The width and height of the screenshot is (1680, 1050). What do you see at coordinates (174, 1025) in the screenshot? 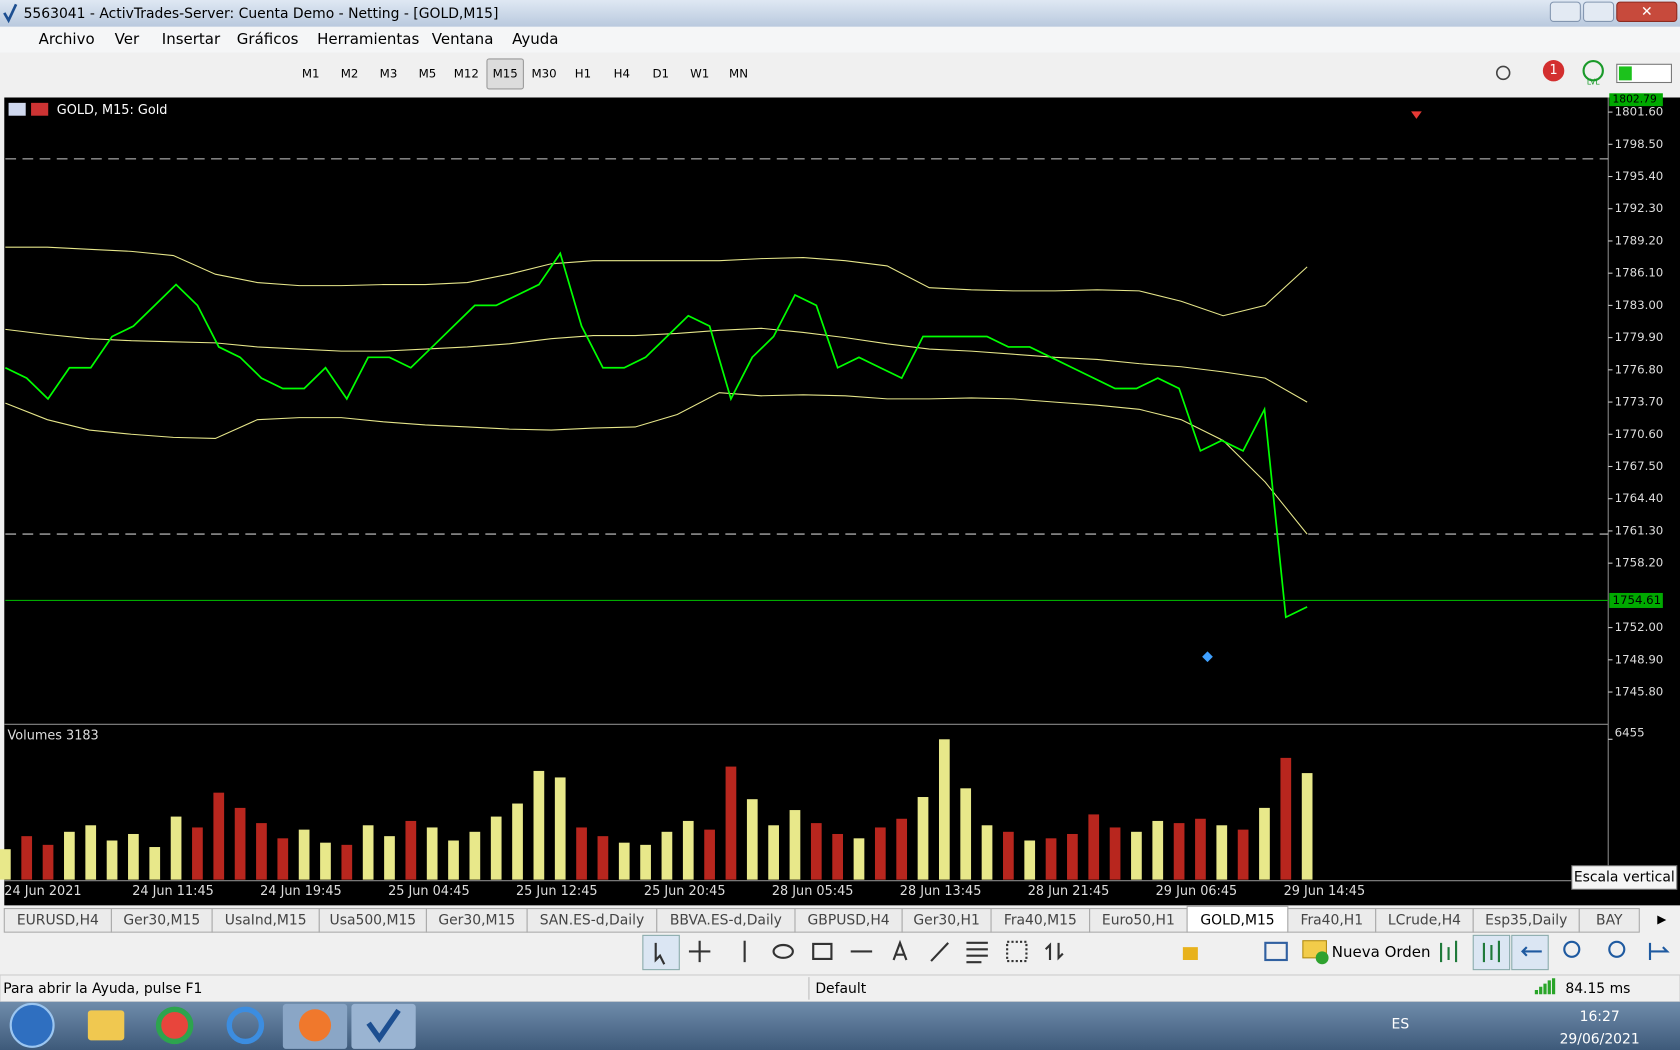
I see `chrome-icon` at bounding box center [174, 1025].